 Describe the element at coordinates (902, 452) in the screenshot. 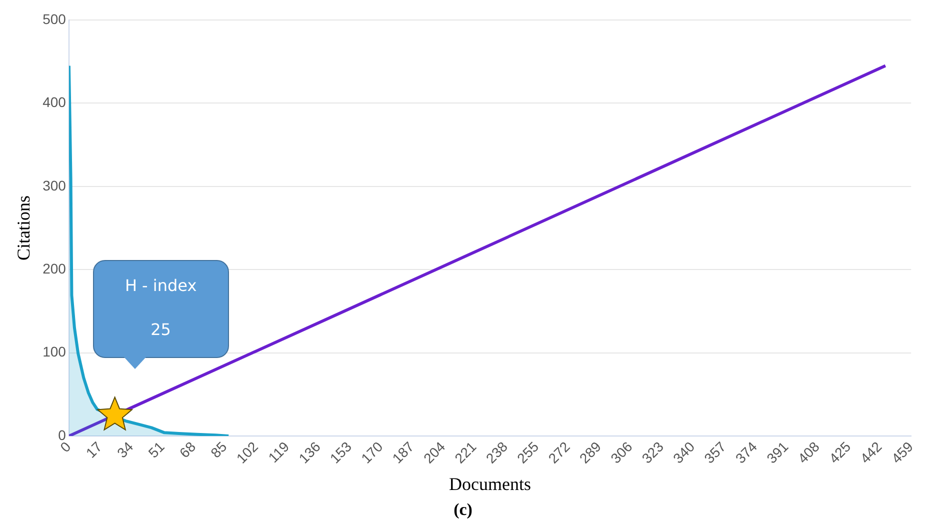

I see `x-tick-label: 459` at that location.